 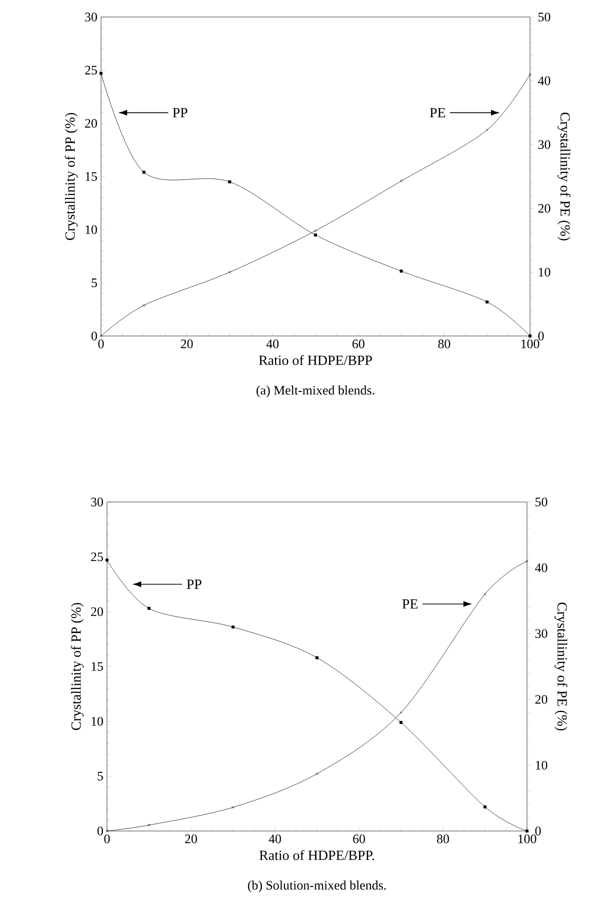 What do you see at coordinates (317, 886) in the screenshot?
I see `text: (b) Solution-mixed blends.` at bounding box center [317, 886].